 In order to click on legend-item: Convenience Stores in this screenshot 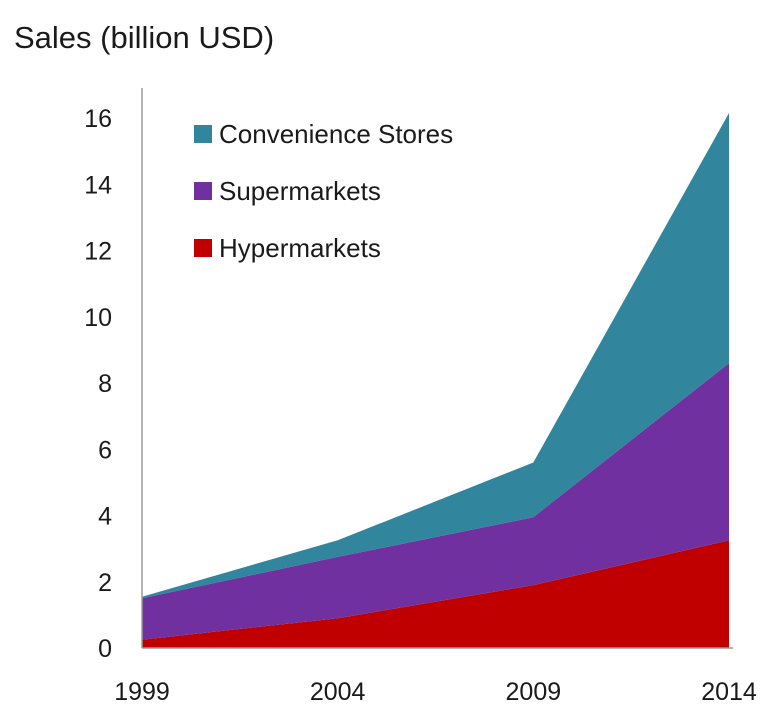, I will do `click(323, 134)`.